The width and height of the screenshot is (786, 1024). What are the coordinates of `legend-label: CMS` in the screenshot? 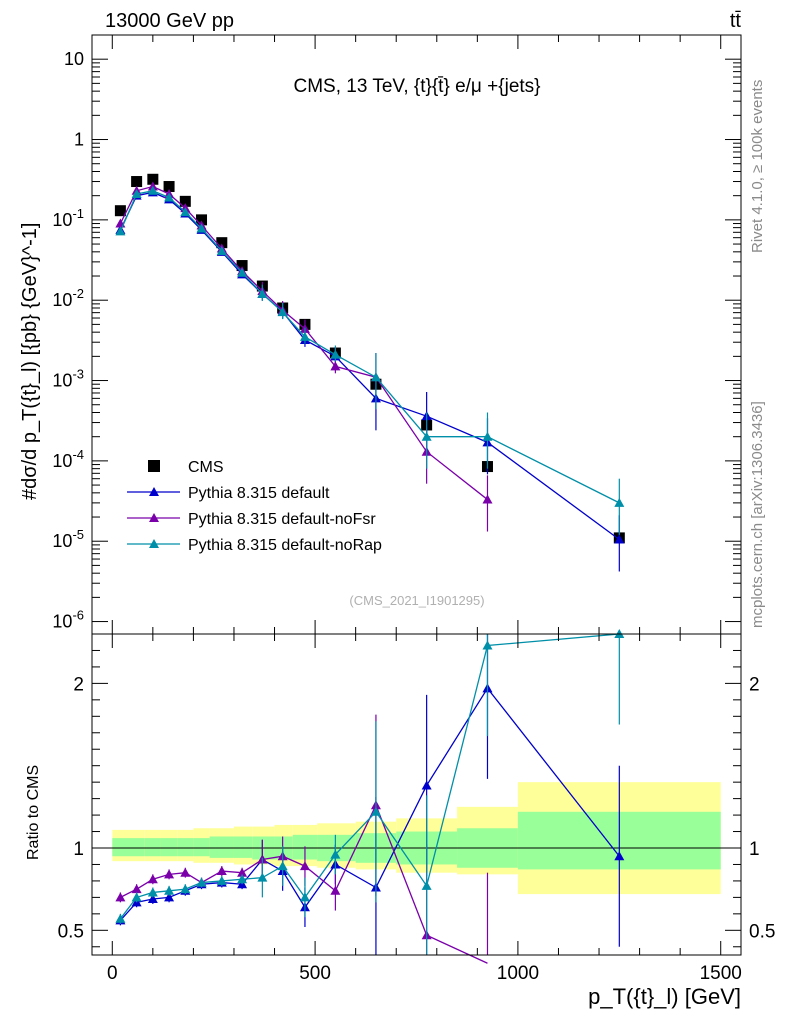 It's located at (206, 467).